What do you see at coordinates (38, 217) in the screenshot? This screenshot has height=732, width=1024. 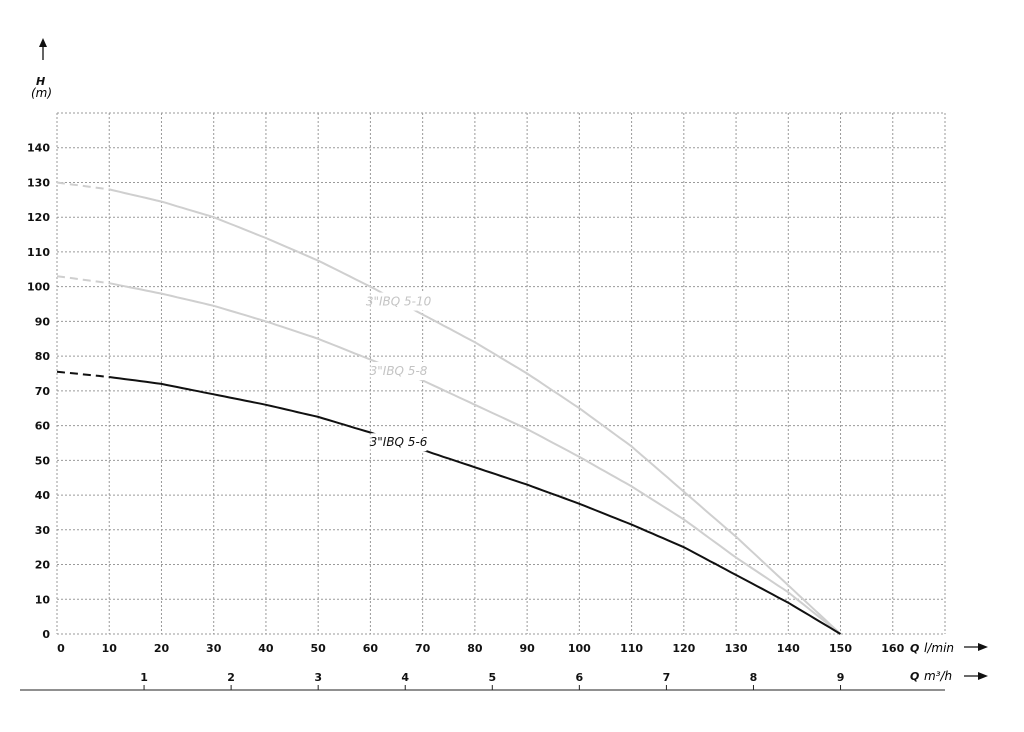 I see `y-tick-label: 120` at bounding box center [38, 217].